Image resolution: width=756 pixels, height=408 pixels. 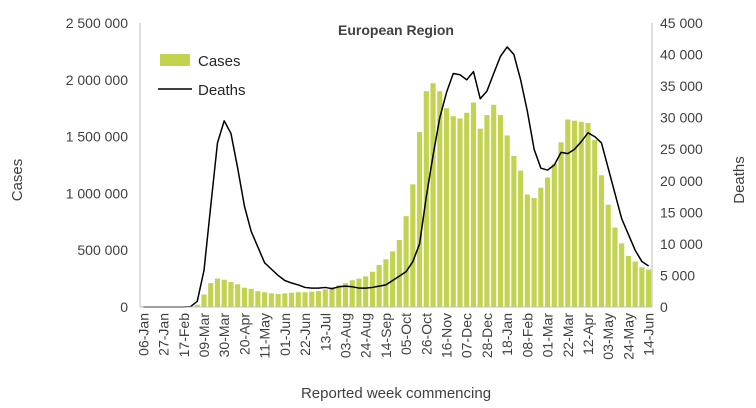 I want to click on y2-tick-label: 30 000, so click(x=681, y=118).